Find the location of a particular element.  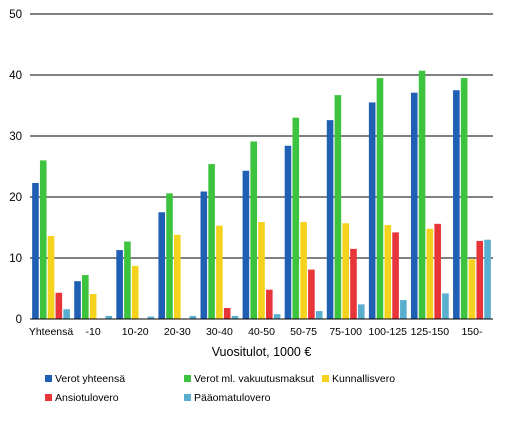

x-tick-label: 20-30 is located at coordinates (177, 332).